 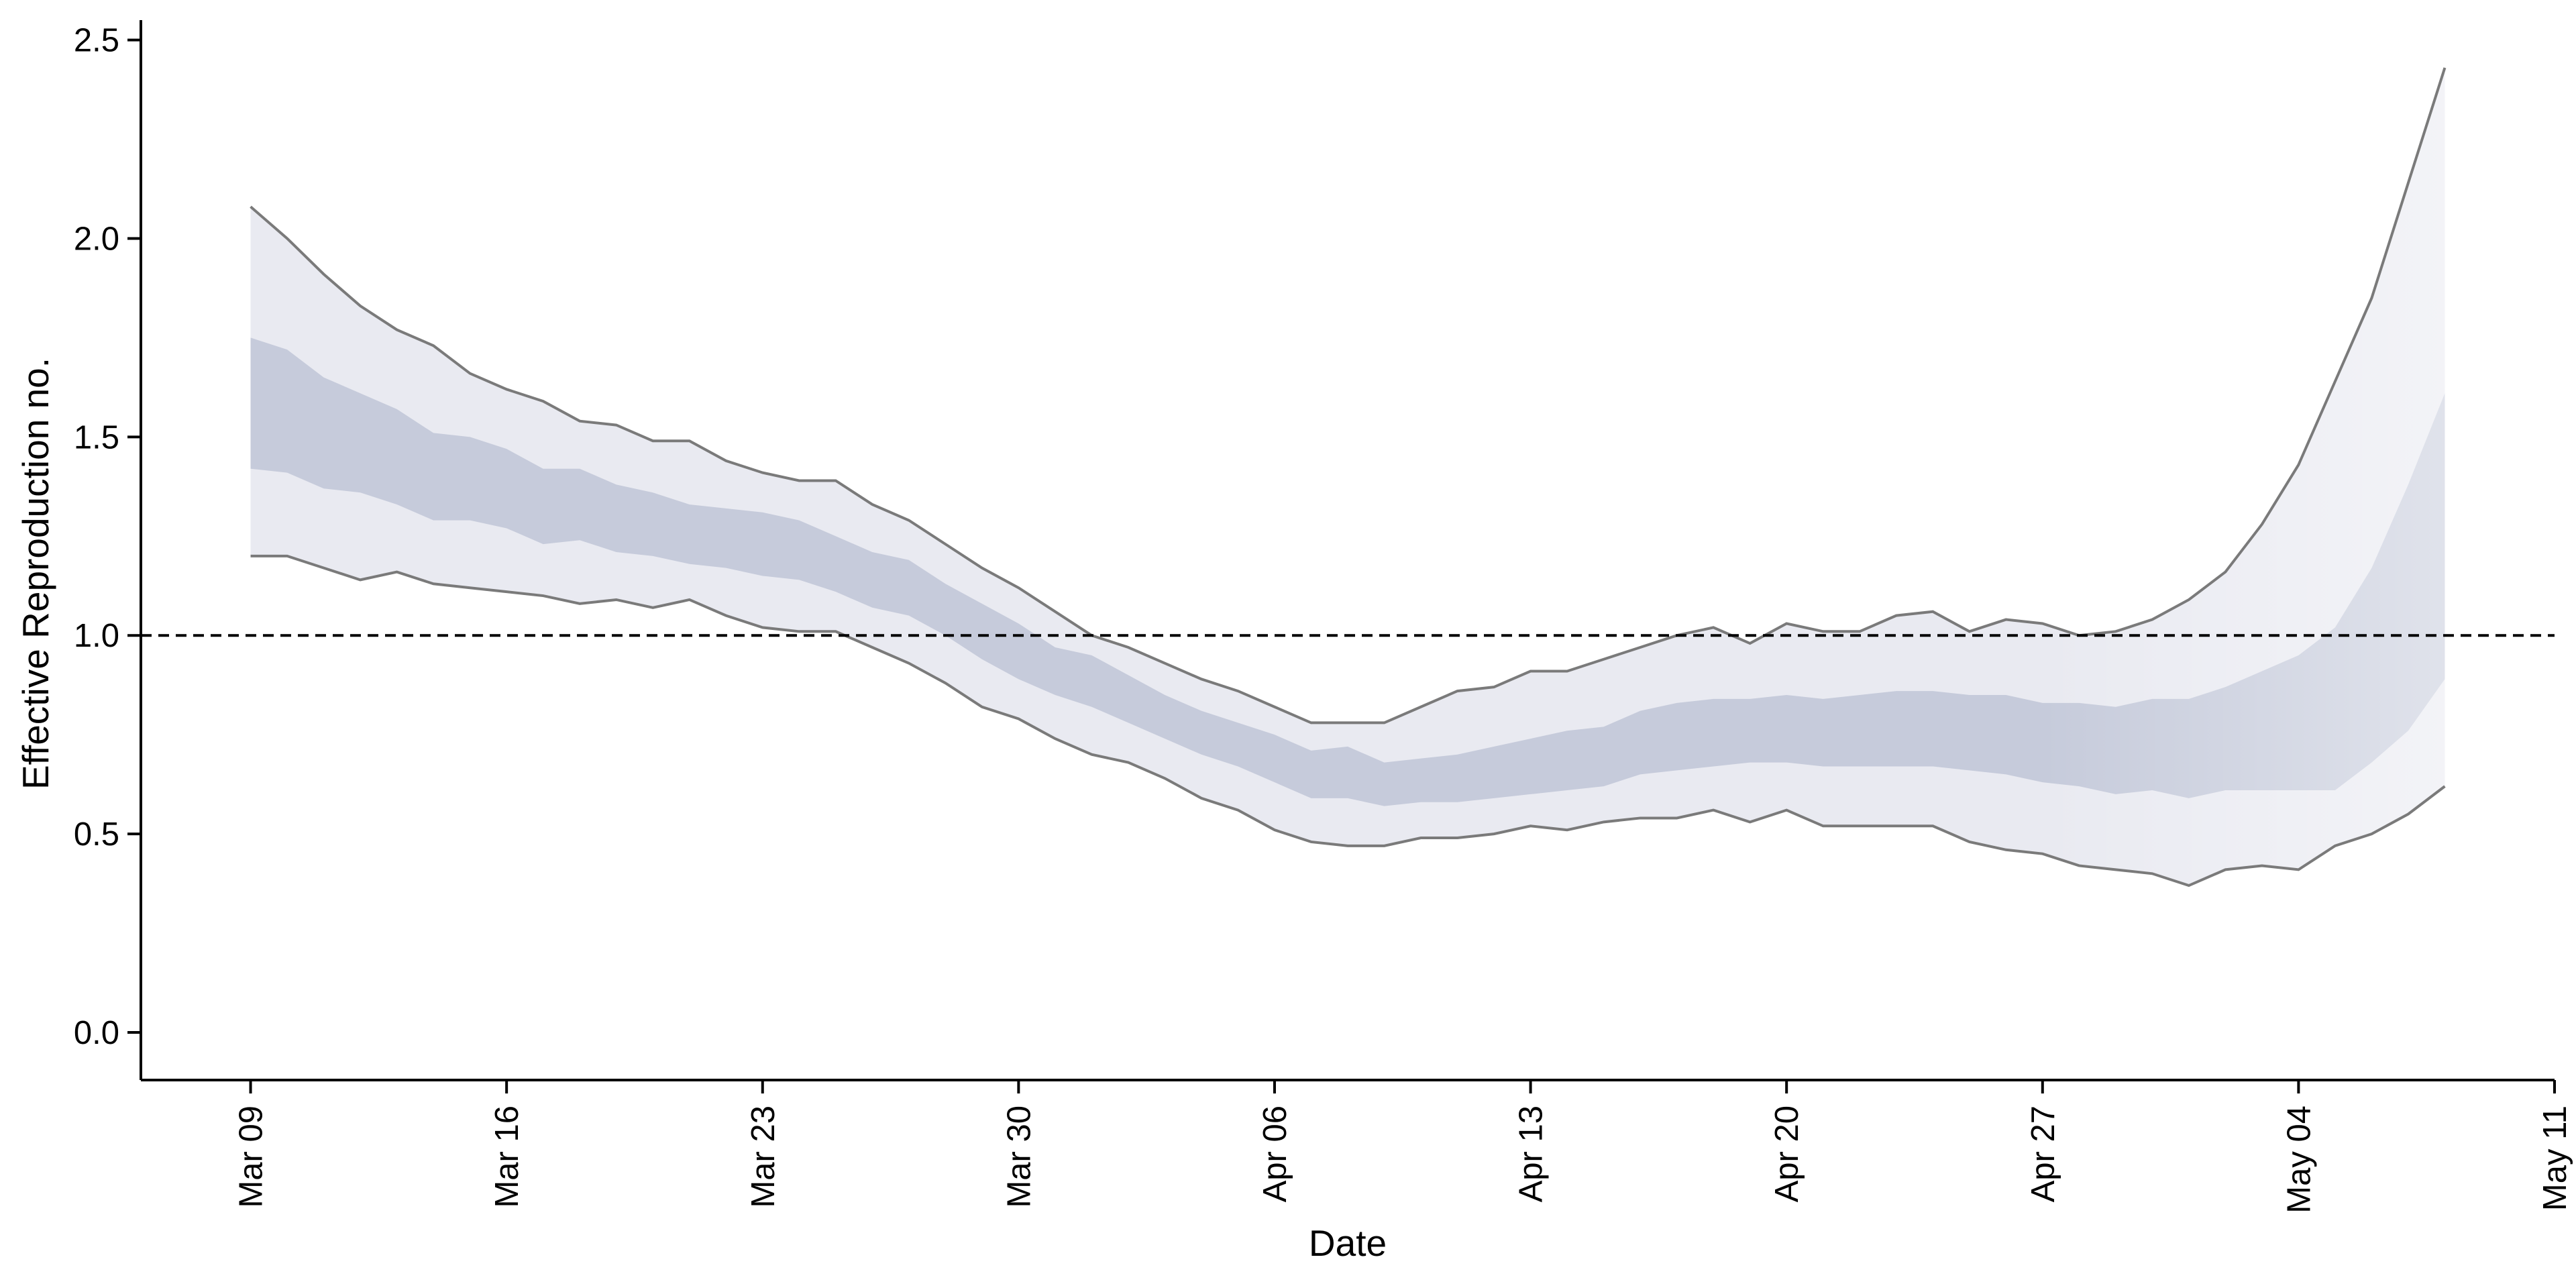 What do you see at coordinates (1019, 1157) in the screenshot?
I see `x-tick-label: Mar 30` at bounding box center [1019, 1157].